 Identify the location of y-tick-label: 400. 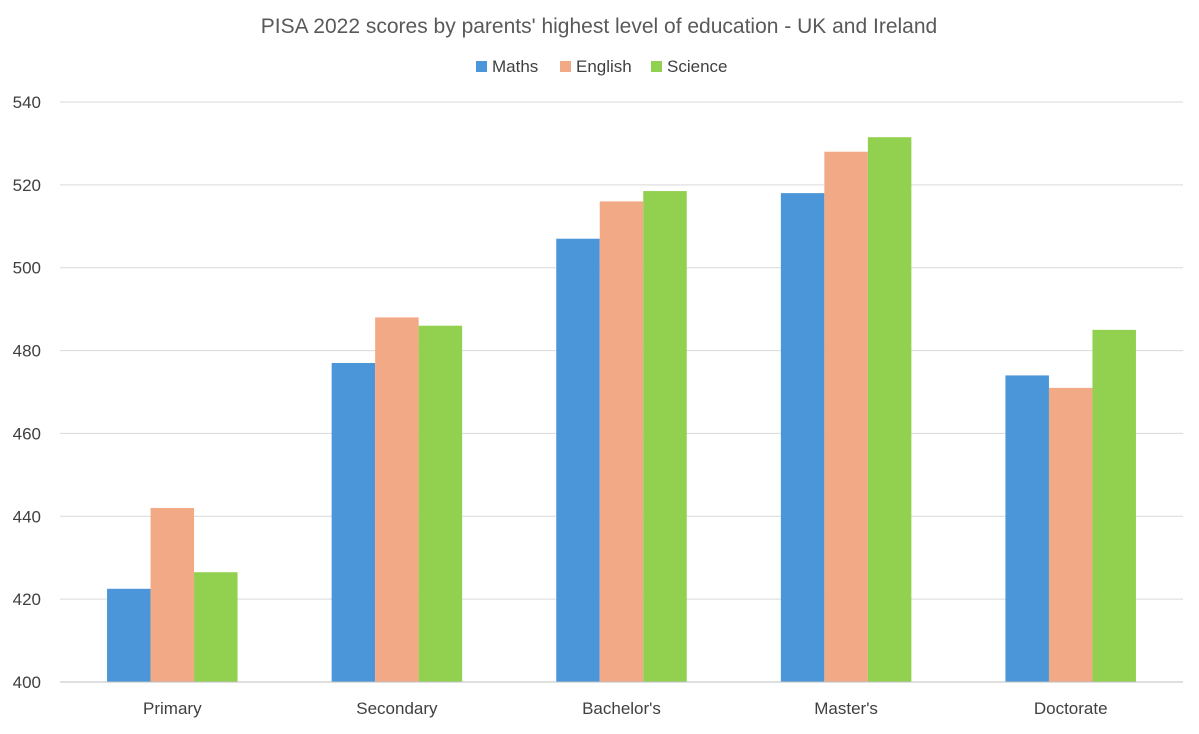
(27, 682).